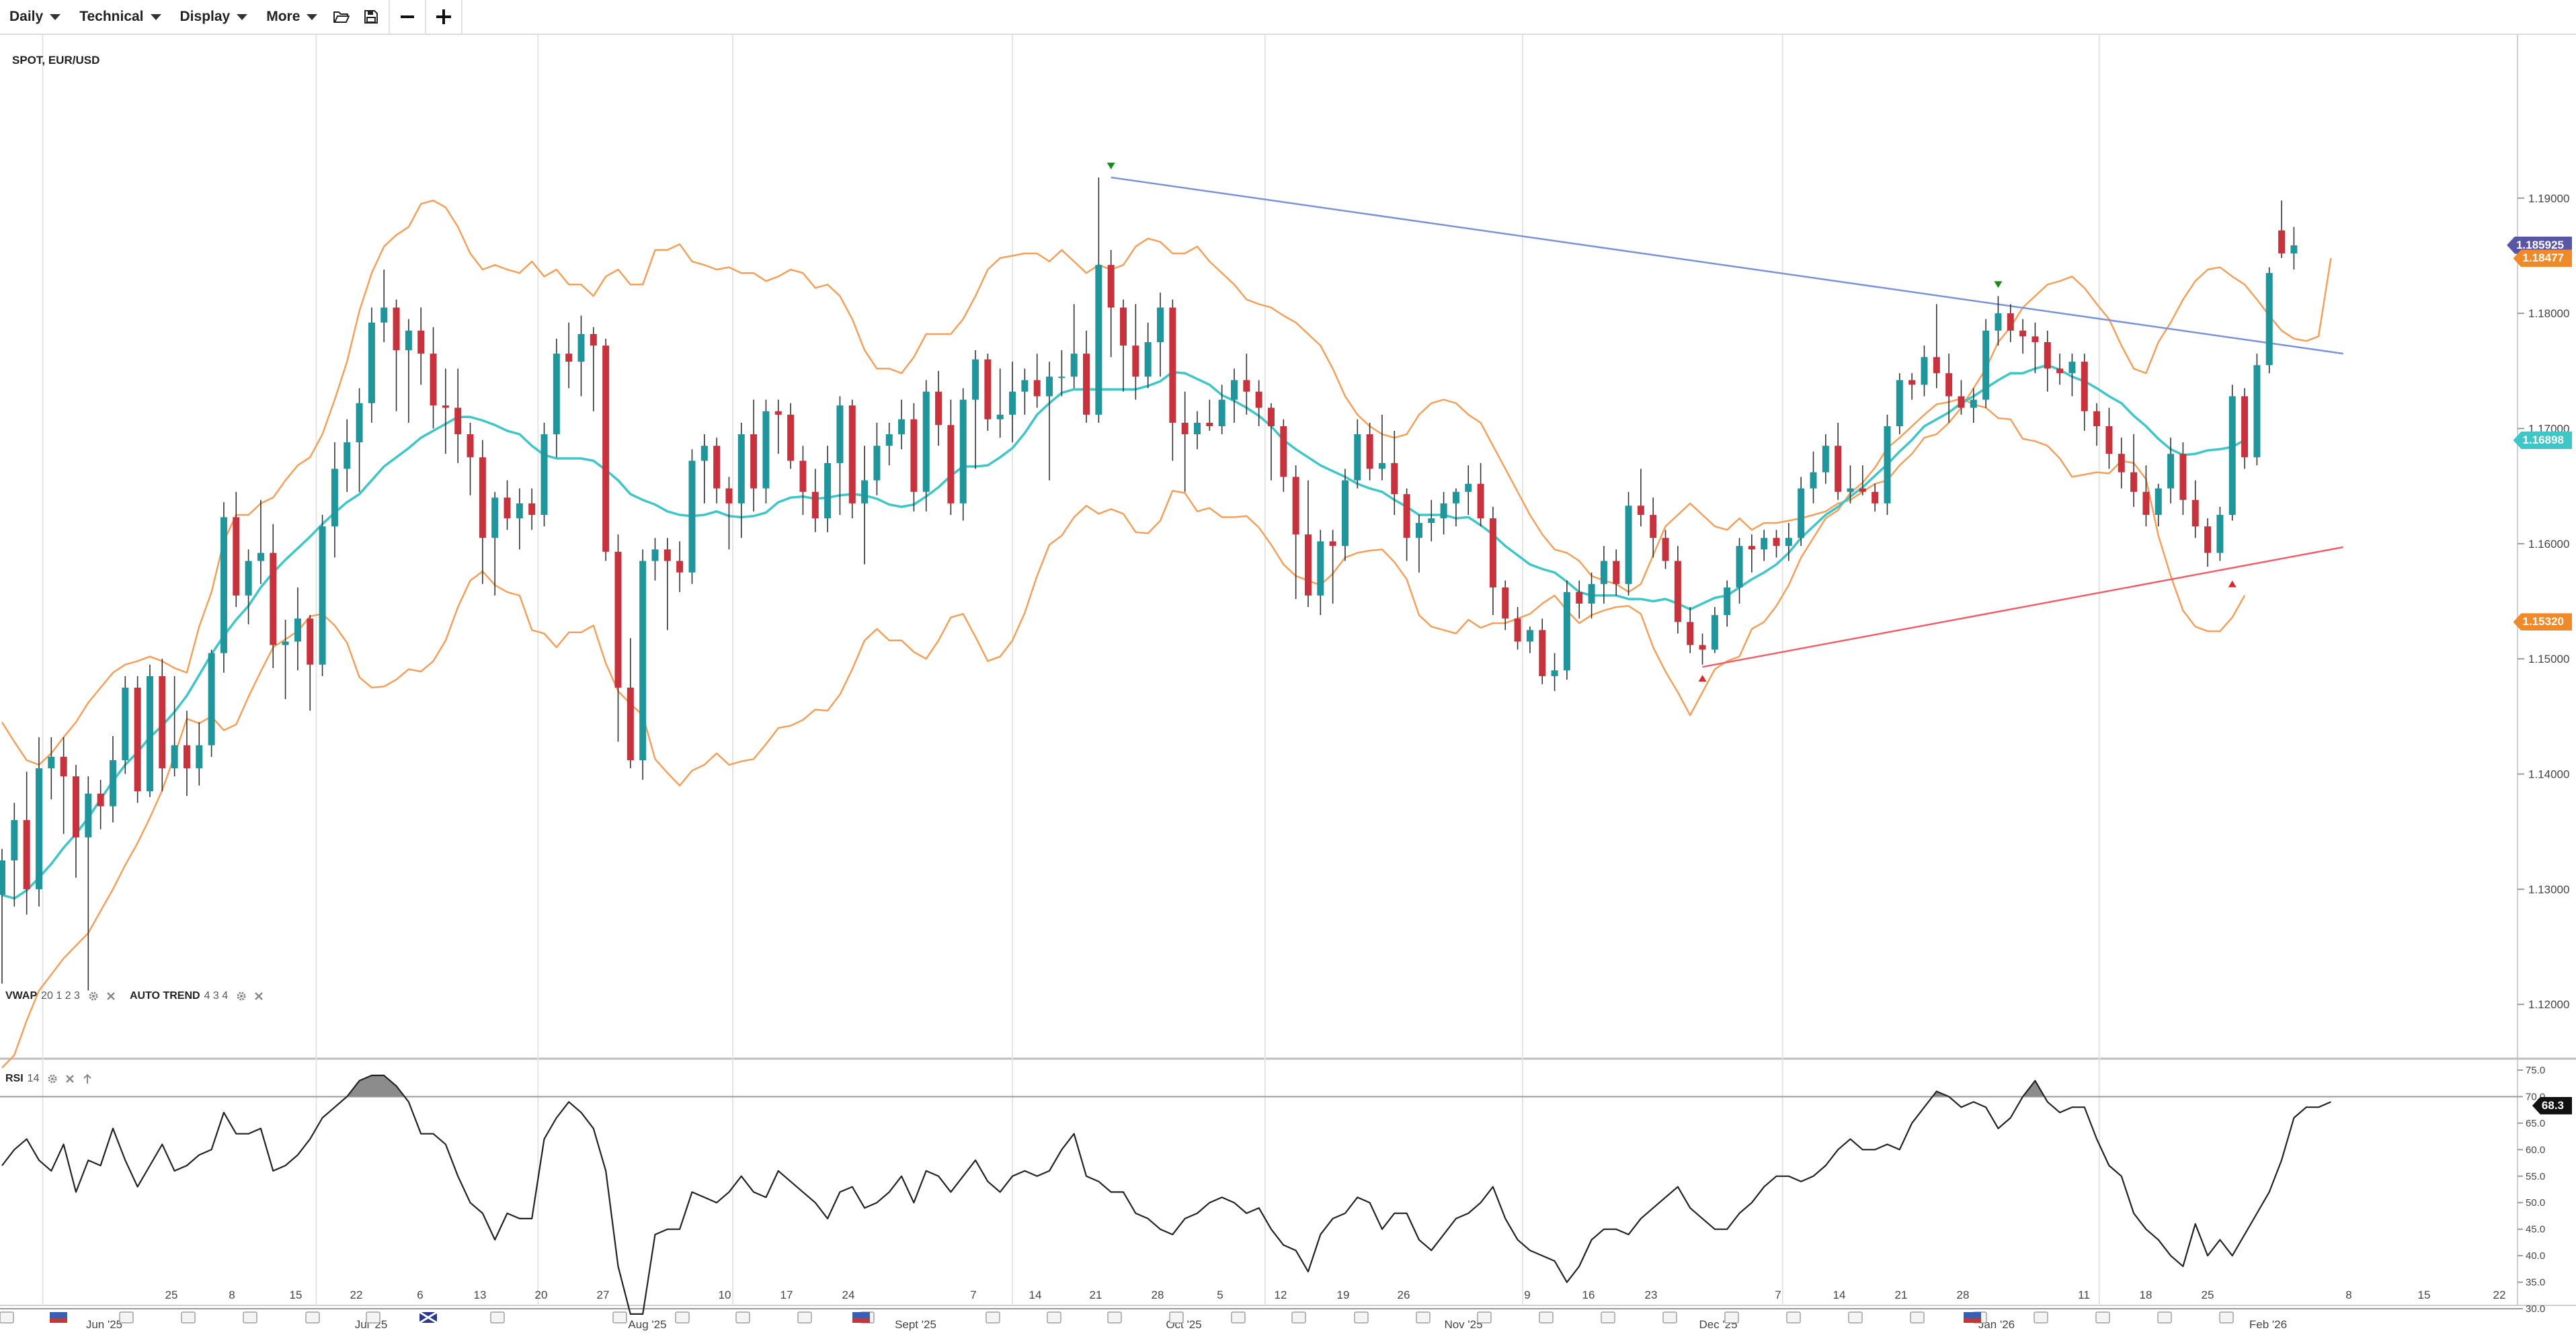  What do you see at coordinates (1220, 1295) in the screenshot?
I see `x-day-tick-label: 5` at bounding box center [1220, 1295].